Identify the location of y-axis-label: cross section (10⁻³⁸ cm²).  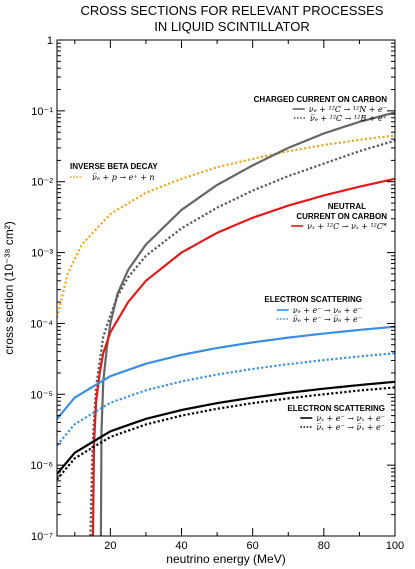
(9, 287).